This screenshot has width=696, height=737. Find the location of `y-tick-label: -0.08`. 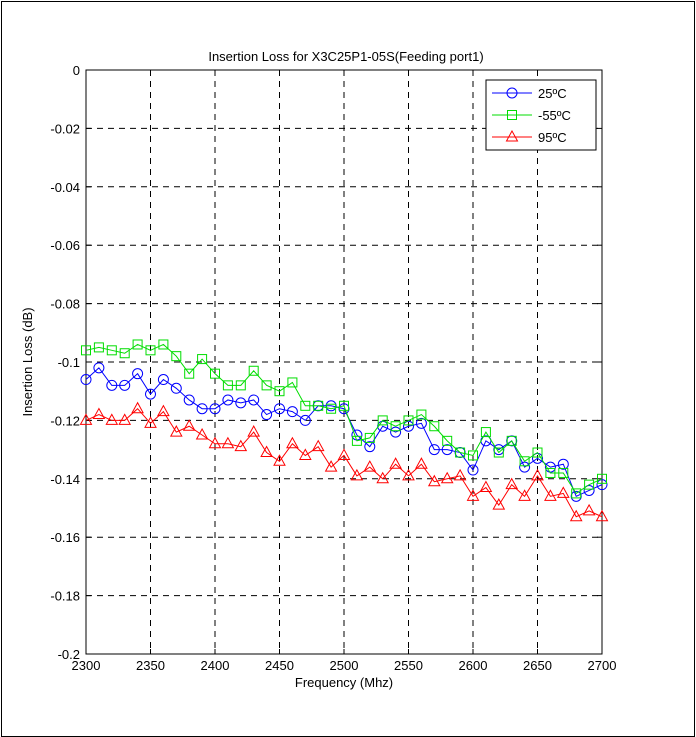

y-tick-label: -0.08 is located at coordinates (65, 304).